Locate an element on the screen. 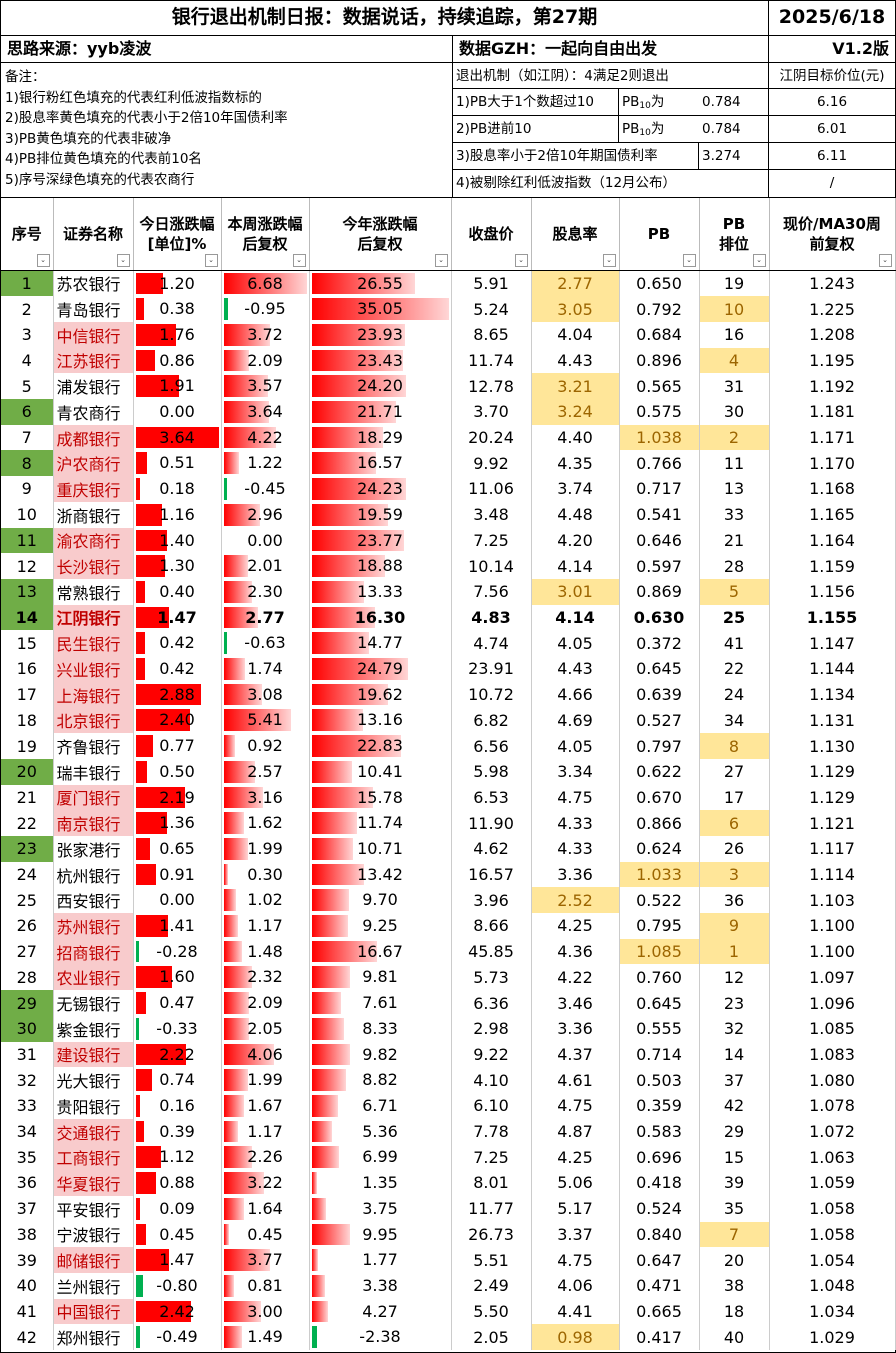  table-row: 36 华夏银行 0.88 3.22 1.35 8.01 5.06 0.418 39 1.059 is located at coordinates (448, 1183).